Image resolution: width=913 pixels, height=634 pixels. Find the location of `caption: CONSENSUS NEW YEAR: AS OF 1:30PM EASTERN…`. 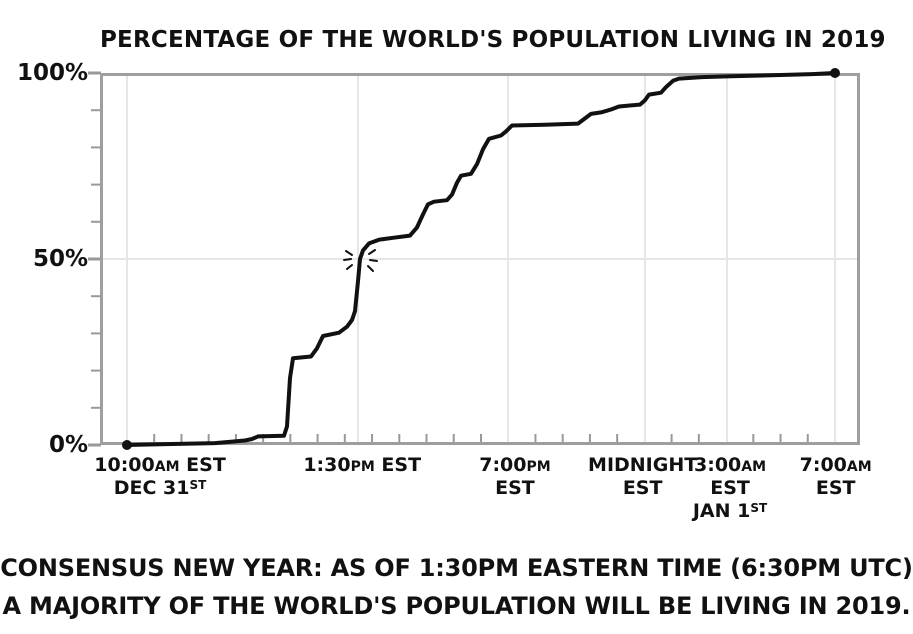

caption: CONSENSUS NEW YEAR: AS OF 1:30PM EASTERN… is located at coordinates (456, 587).